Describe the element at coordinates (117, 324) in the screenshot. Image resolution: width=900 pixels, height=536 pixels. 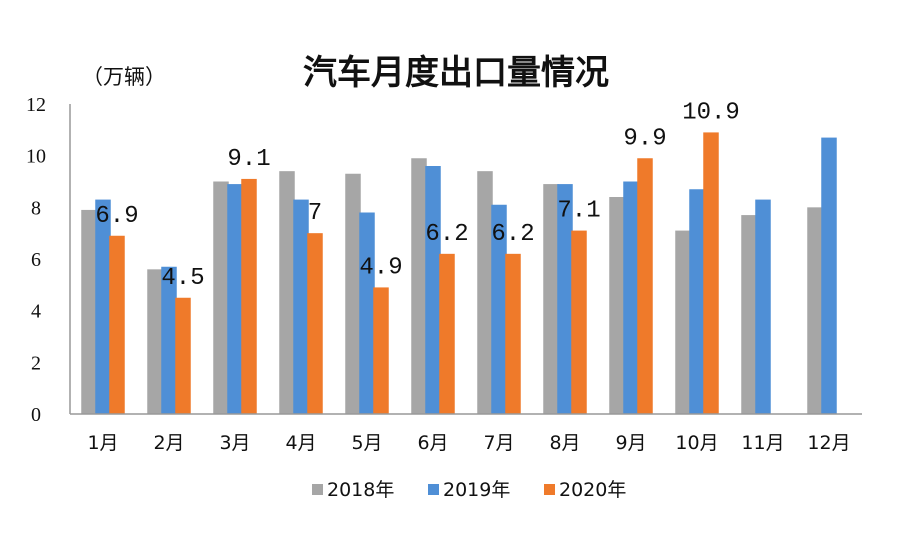
I see `bar-2020年-1月` at that location.